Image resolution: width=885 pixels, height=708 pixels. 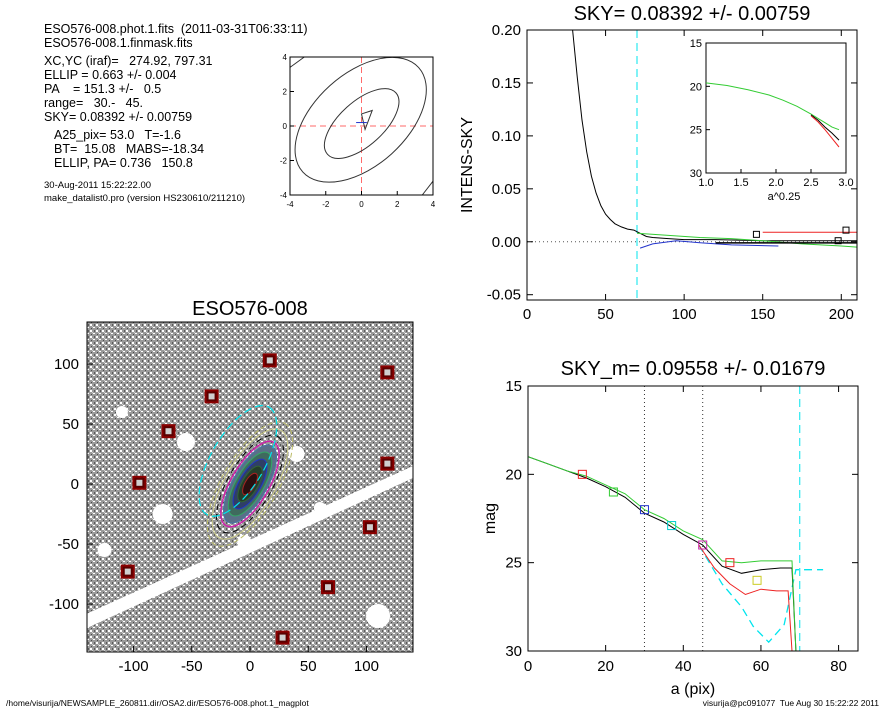 I want to click on mag-y-tick-label: 15, so click(x=513, y=386).